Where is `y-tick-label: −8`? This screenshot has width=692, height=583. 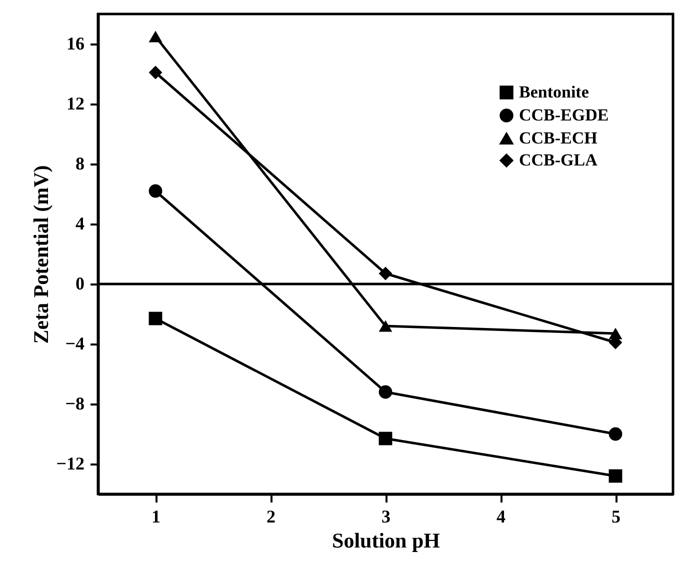
y-tick-label: −8 is located at coordinates (74, 404).